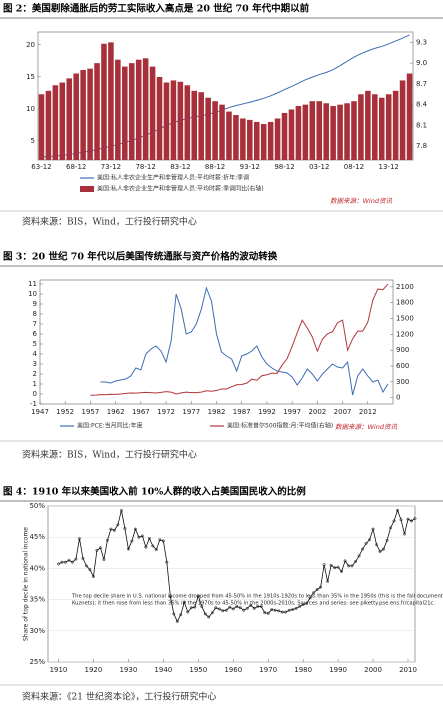 This screenshot has height=706, width=443. Describe the element at coordinates (163, 670) in the screenshot. I see `x-tick-label: 1940` at that location.